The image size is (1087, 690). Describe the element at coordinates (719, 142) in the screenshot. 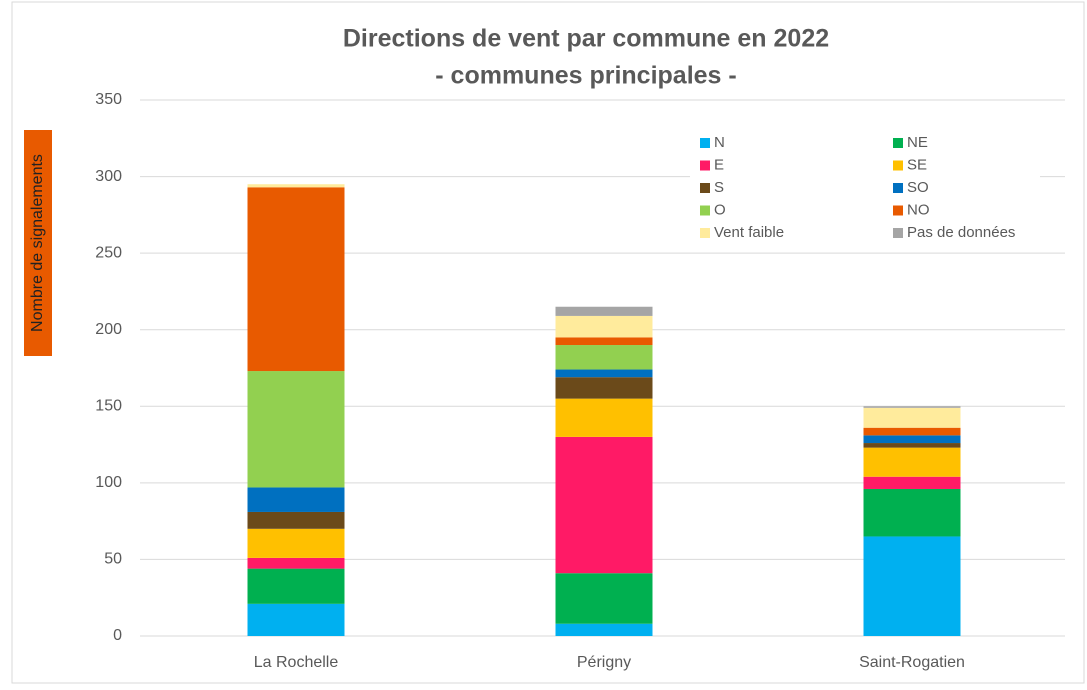

I see `legend-label: N` at that location.